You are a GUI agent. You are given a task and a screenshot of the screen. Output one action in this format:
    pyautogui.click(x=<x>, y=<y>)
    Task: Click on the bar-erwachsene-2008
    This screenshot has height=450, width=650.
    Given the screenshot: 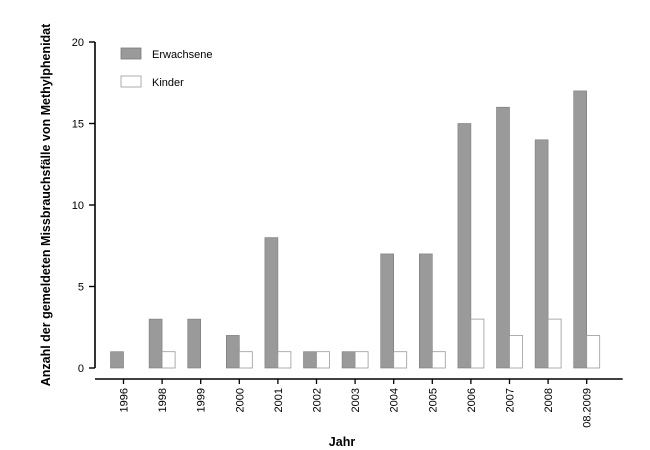 What is the action you would take?
    pyautogui.click(x=541, y=254)
    